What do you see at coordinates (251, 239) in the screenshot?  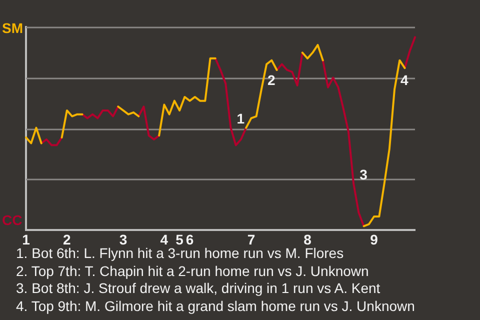 I see `x-tick-label: 7` at bounding box center [251, 239].